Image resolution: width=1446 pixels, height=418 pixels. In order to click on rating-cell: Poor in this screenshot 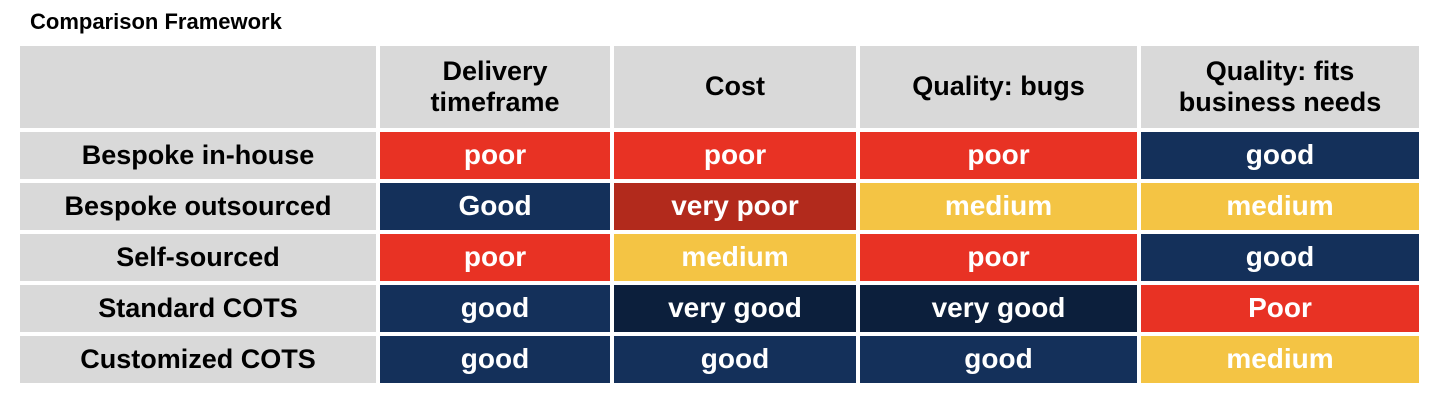, I will do `click(1280, 308)`.